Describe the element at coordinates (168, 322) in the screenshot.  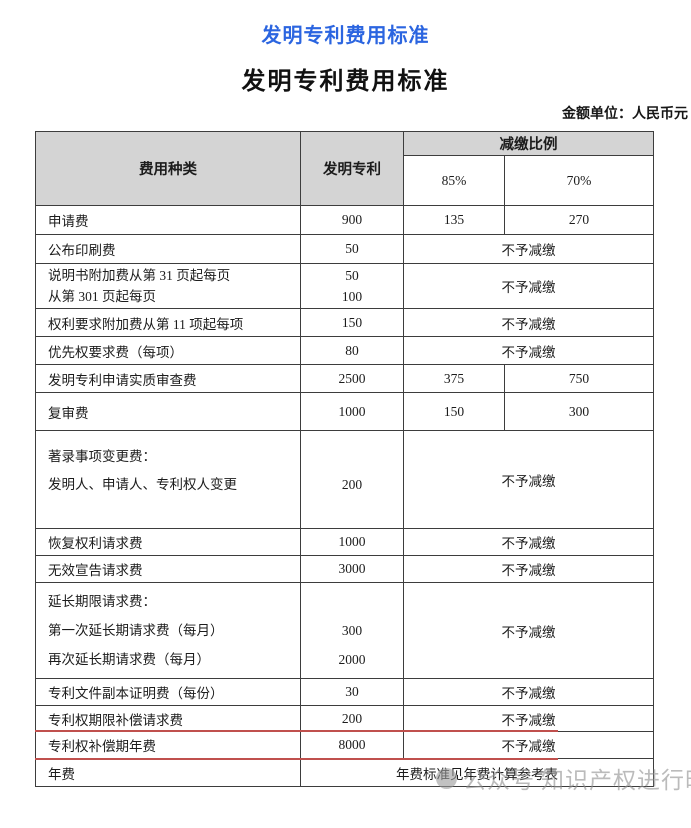
I see `fee-name: 权利要求附加费从第 11 项起每项` at that location.